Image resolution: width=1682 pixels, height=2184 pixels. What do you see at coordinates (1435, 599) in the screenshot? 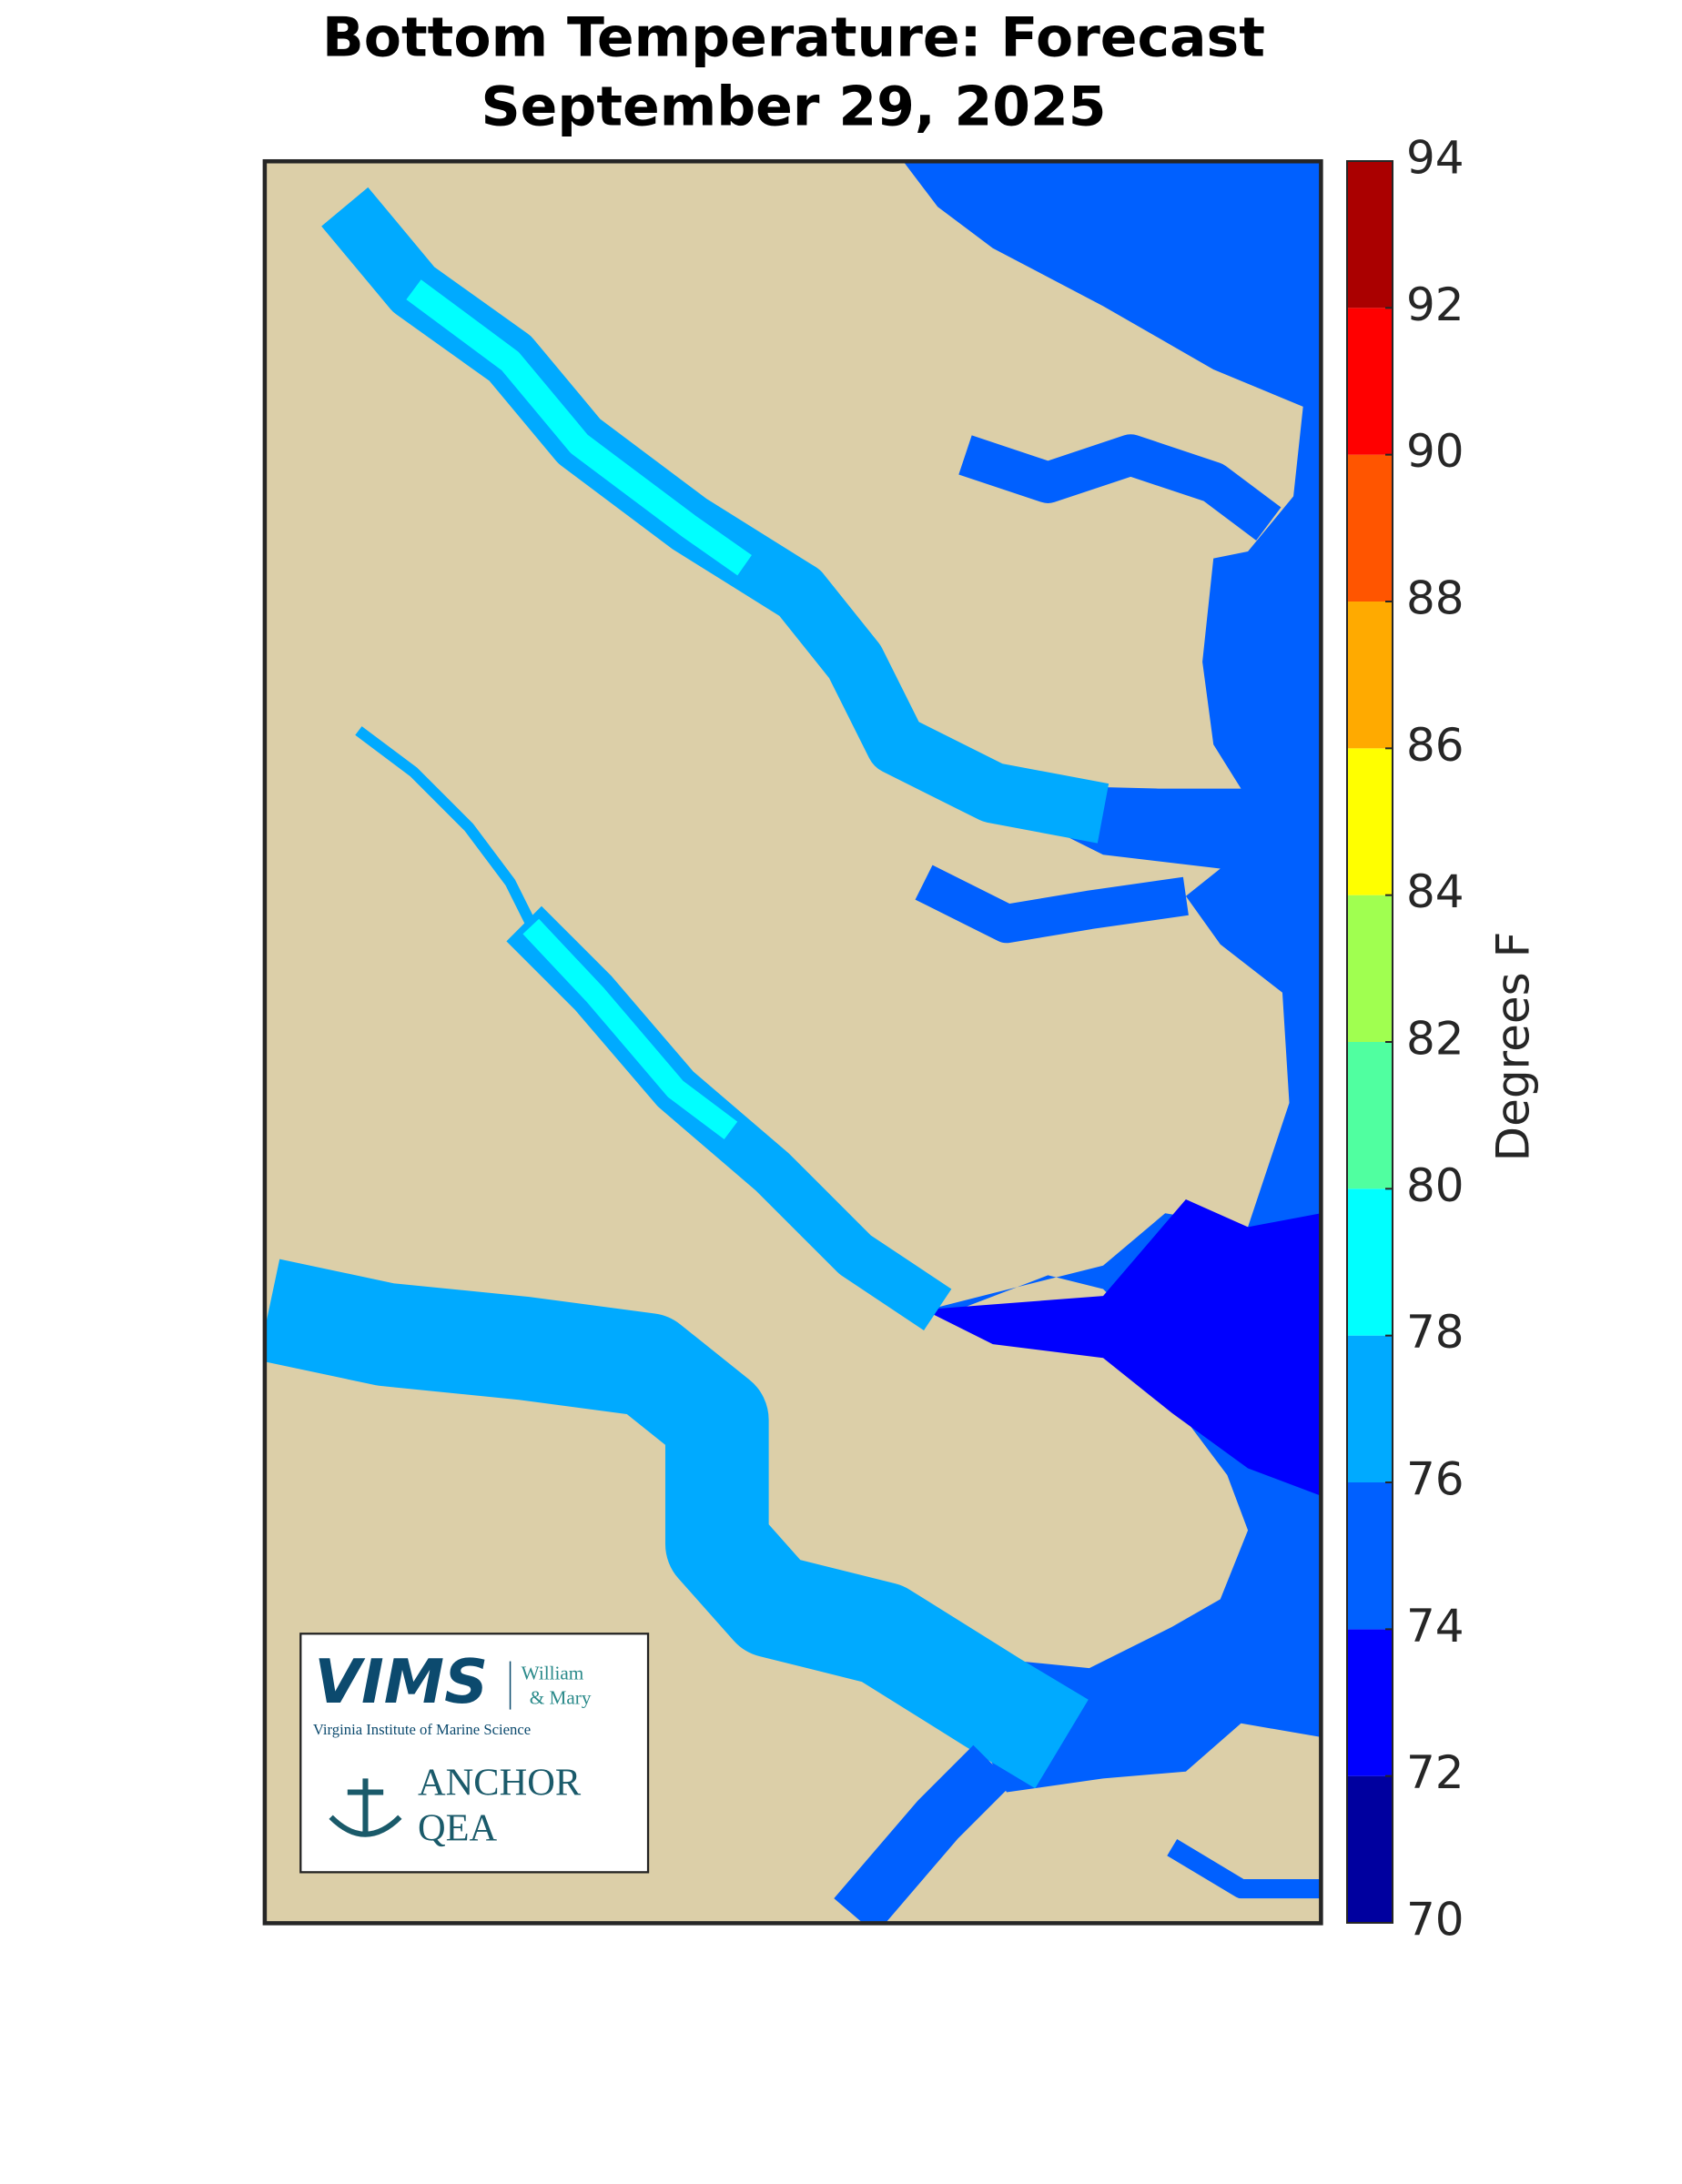
I see `colorbar-tick-label: 88` at bounding box center [1435, 599].